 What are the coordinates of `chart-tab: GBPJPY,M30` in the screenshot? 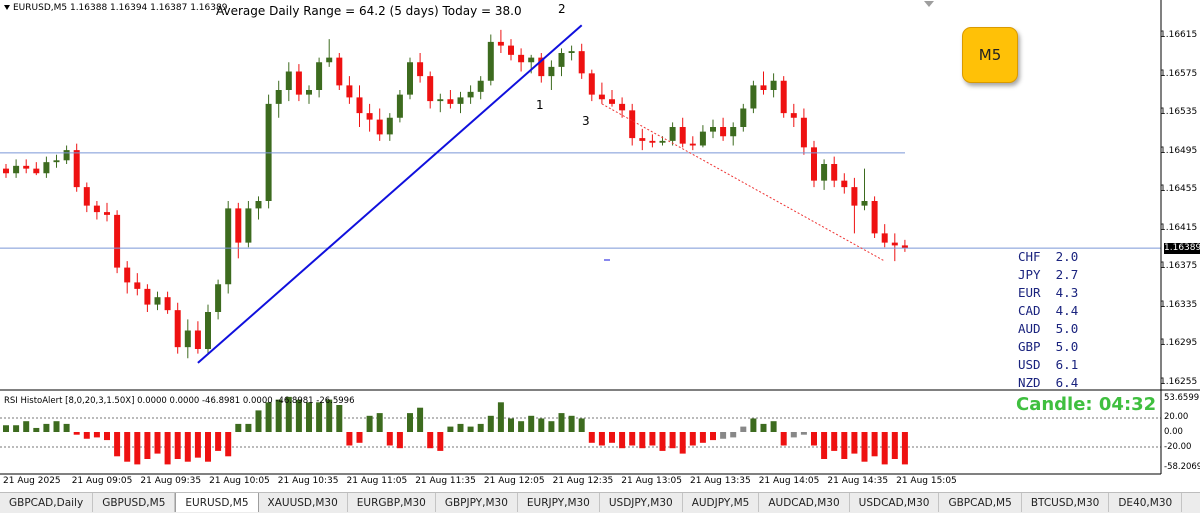 It's located at (477, 502).